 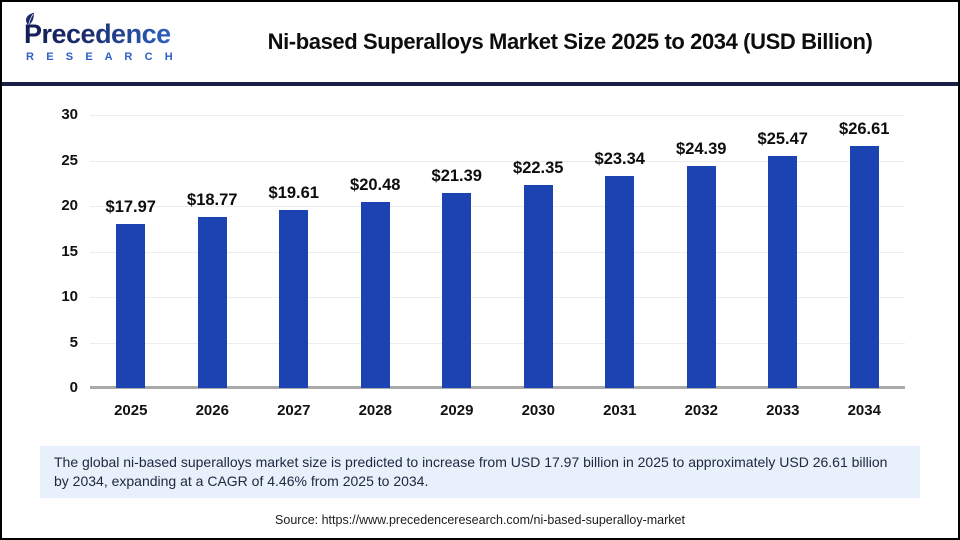 What do you see at coordinates (480, 84) in the screenshot?
I see `header-divider` at bounding box center [480, 84].